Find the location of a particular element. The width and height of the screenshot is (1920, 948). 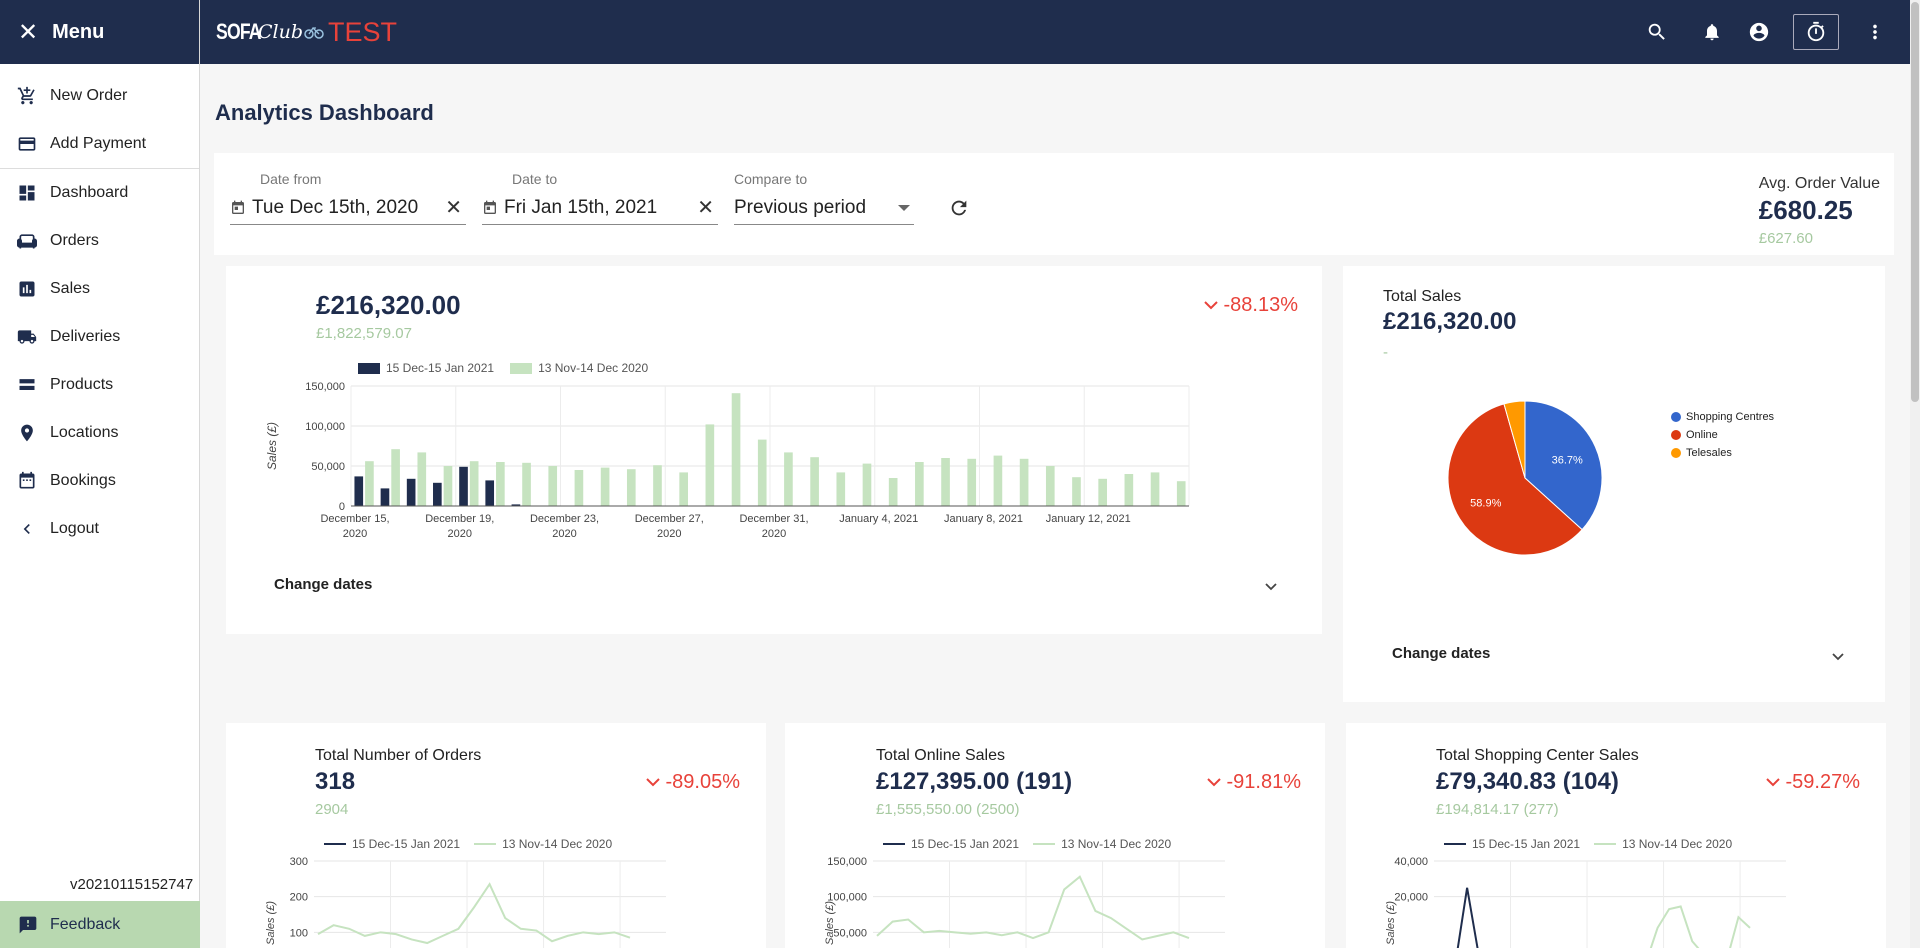

sidebar-item-sales: Sales is located at coordinates (99, 289).